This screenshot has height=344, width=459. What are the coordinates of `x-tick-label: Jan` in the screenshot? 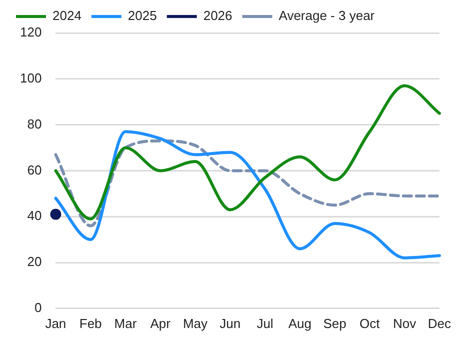 It's located at (55, 323).